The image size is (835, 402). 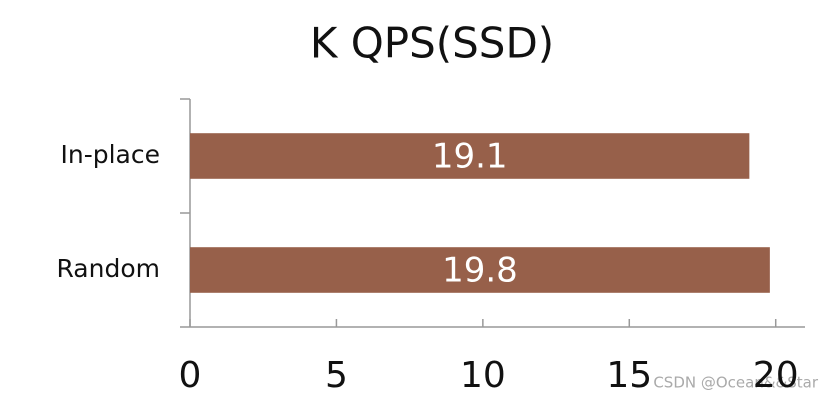 What do you see at coordinates (336, 375) in the screenshot?
I see `x-tick-label: 5` at bounding box center [336, 375].